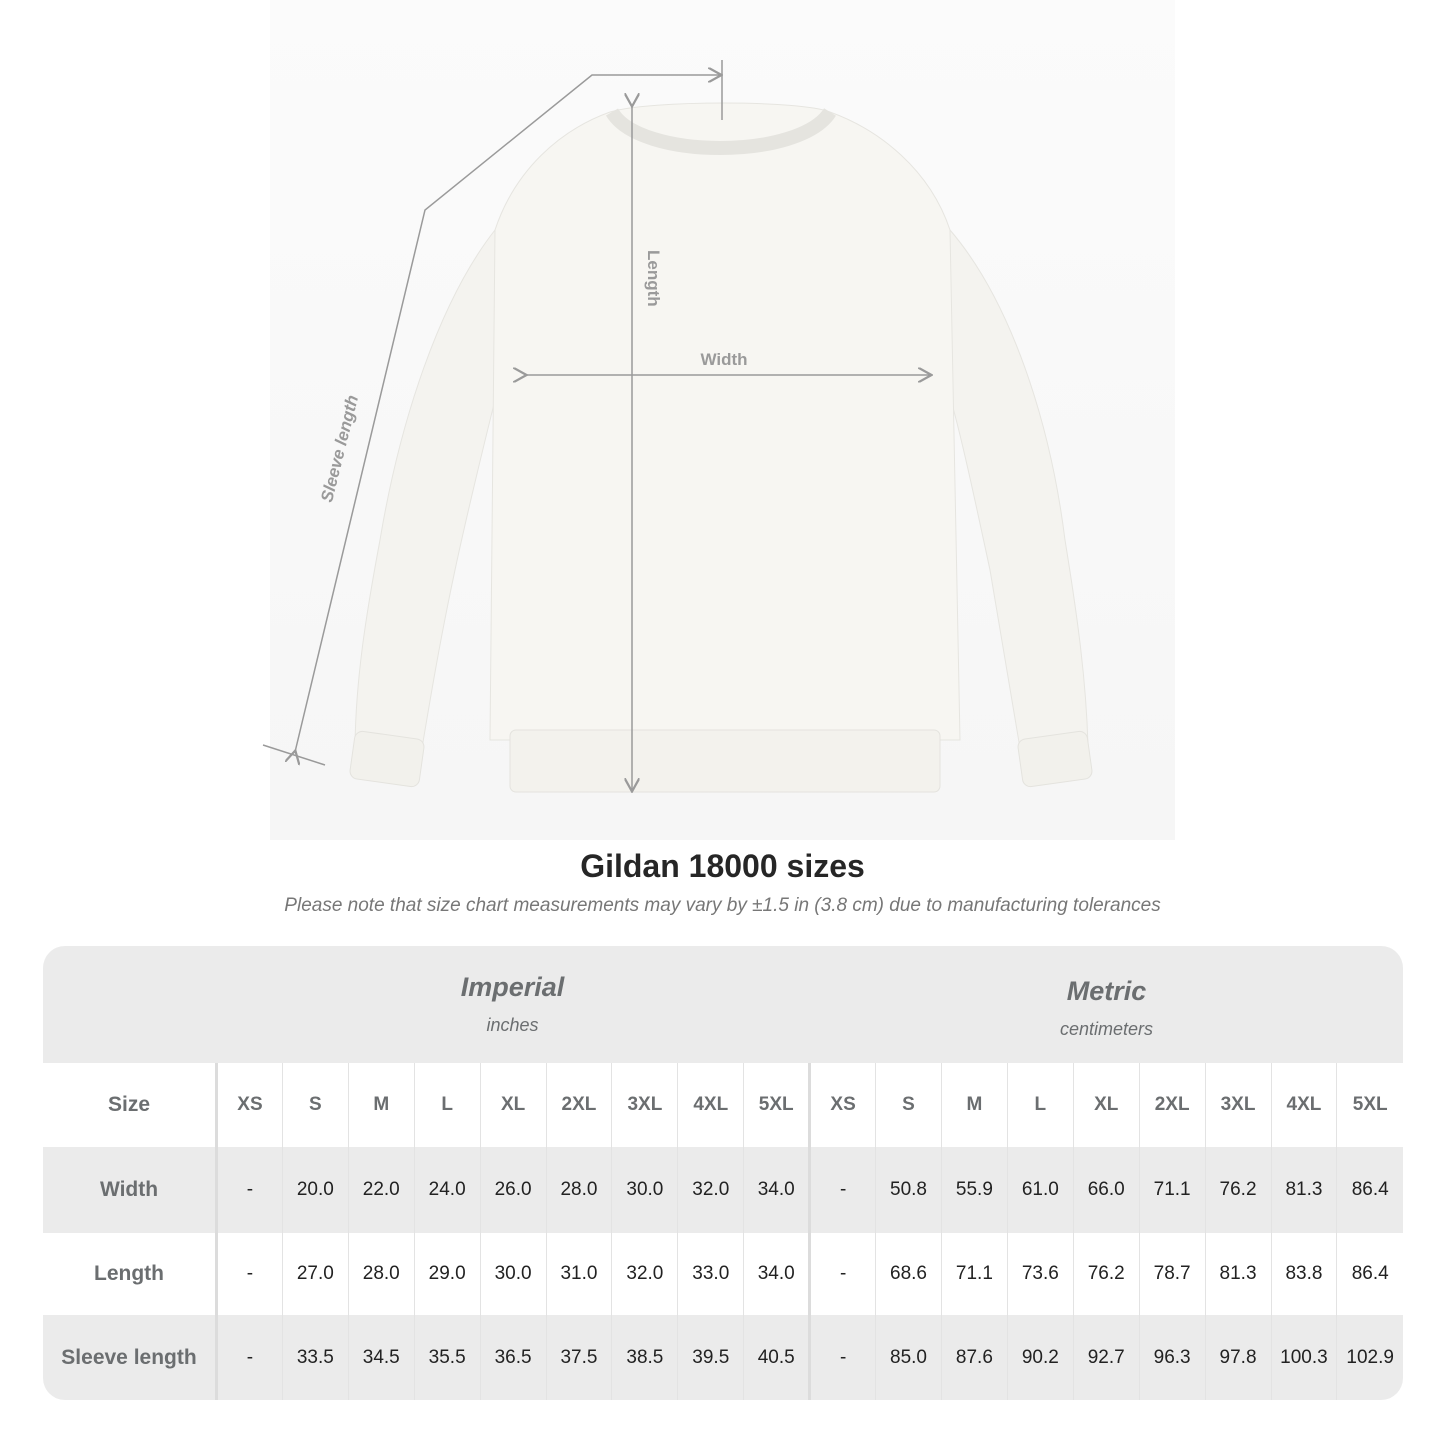 This screenshot has height=1445, width=1445. What do you see at coordinates (578, 1105) in the screenshot?
I see `imperial-size-header: 2XL` at bounding box center [578, 1105].